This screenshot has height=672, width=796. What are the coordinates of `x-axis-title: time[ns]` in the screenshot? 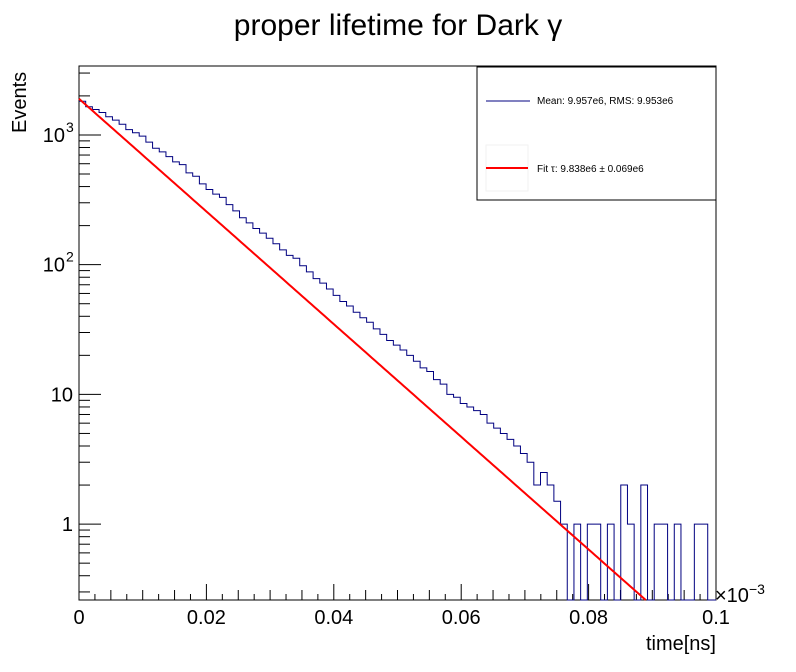 It's located at (681, 644).